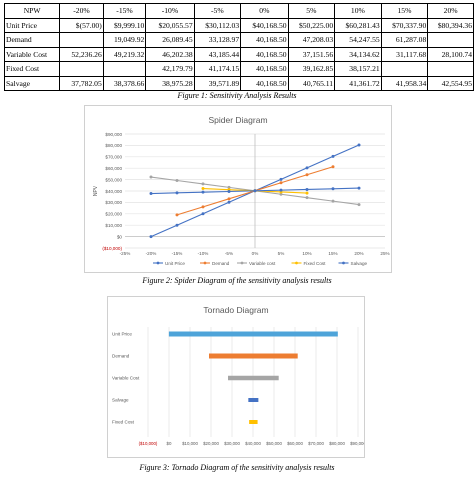  What do you see at coordinates (358, 11) in the screenshot?
I see `table-header: 10%` at bounding box center [358, 11].